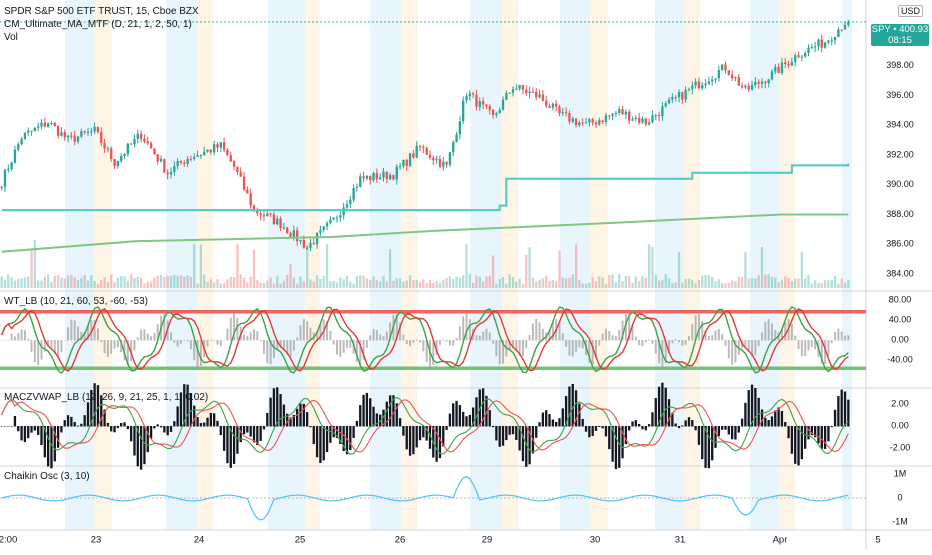  Describe the element at coordinates (911, 11) in the screenshot. I see `currency-badge: USD` at that location.